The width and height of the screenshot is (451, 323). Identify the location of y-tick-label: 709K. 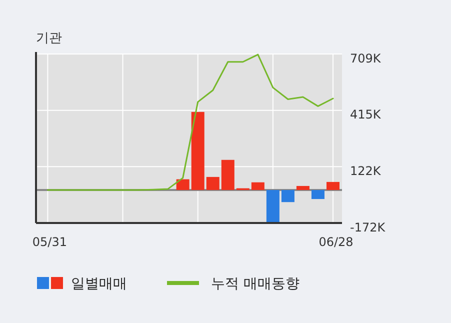
(366, 58).